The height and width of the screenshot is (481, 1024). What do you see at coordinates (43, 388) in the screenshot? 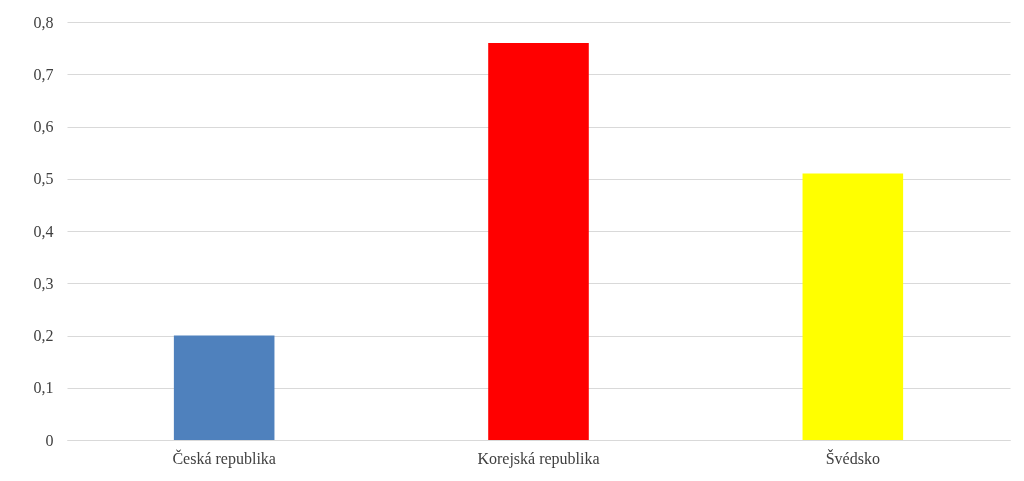
I see `y-tick-label: 0,1` at bounding box center [43, 388].